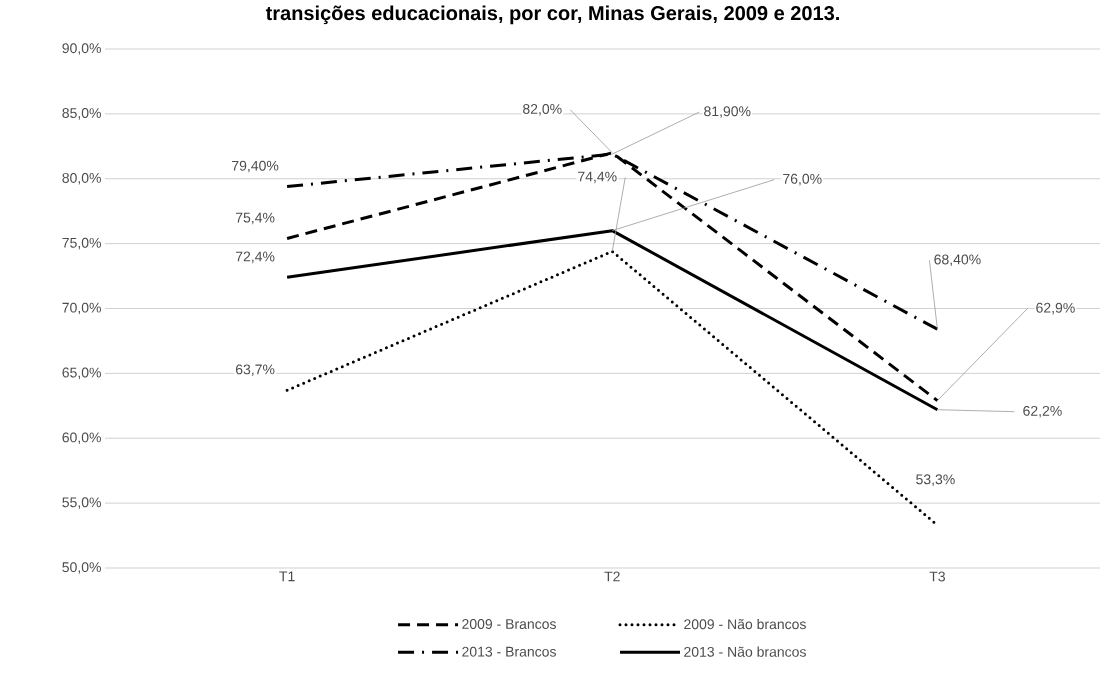  I want to click on y-tick-label: 55,0%, so click(81, 503).